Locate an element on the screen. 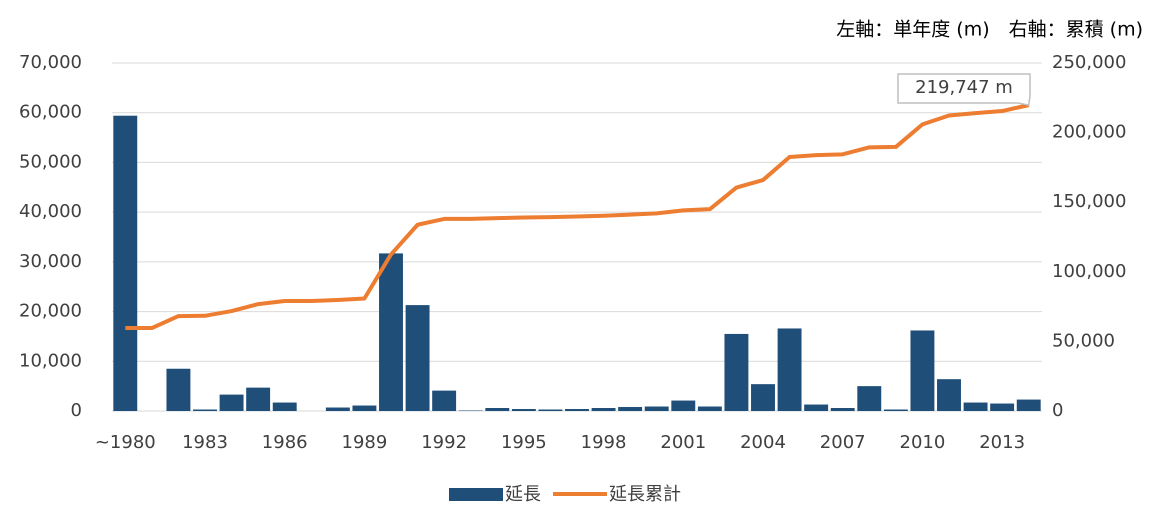 The height and width of the screenshot is (506, 1153). legend-label: 延長累計 is located at coordinates (645, 494).